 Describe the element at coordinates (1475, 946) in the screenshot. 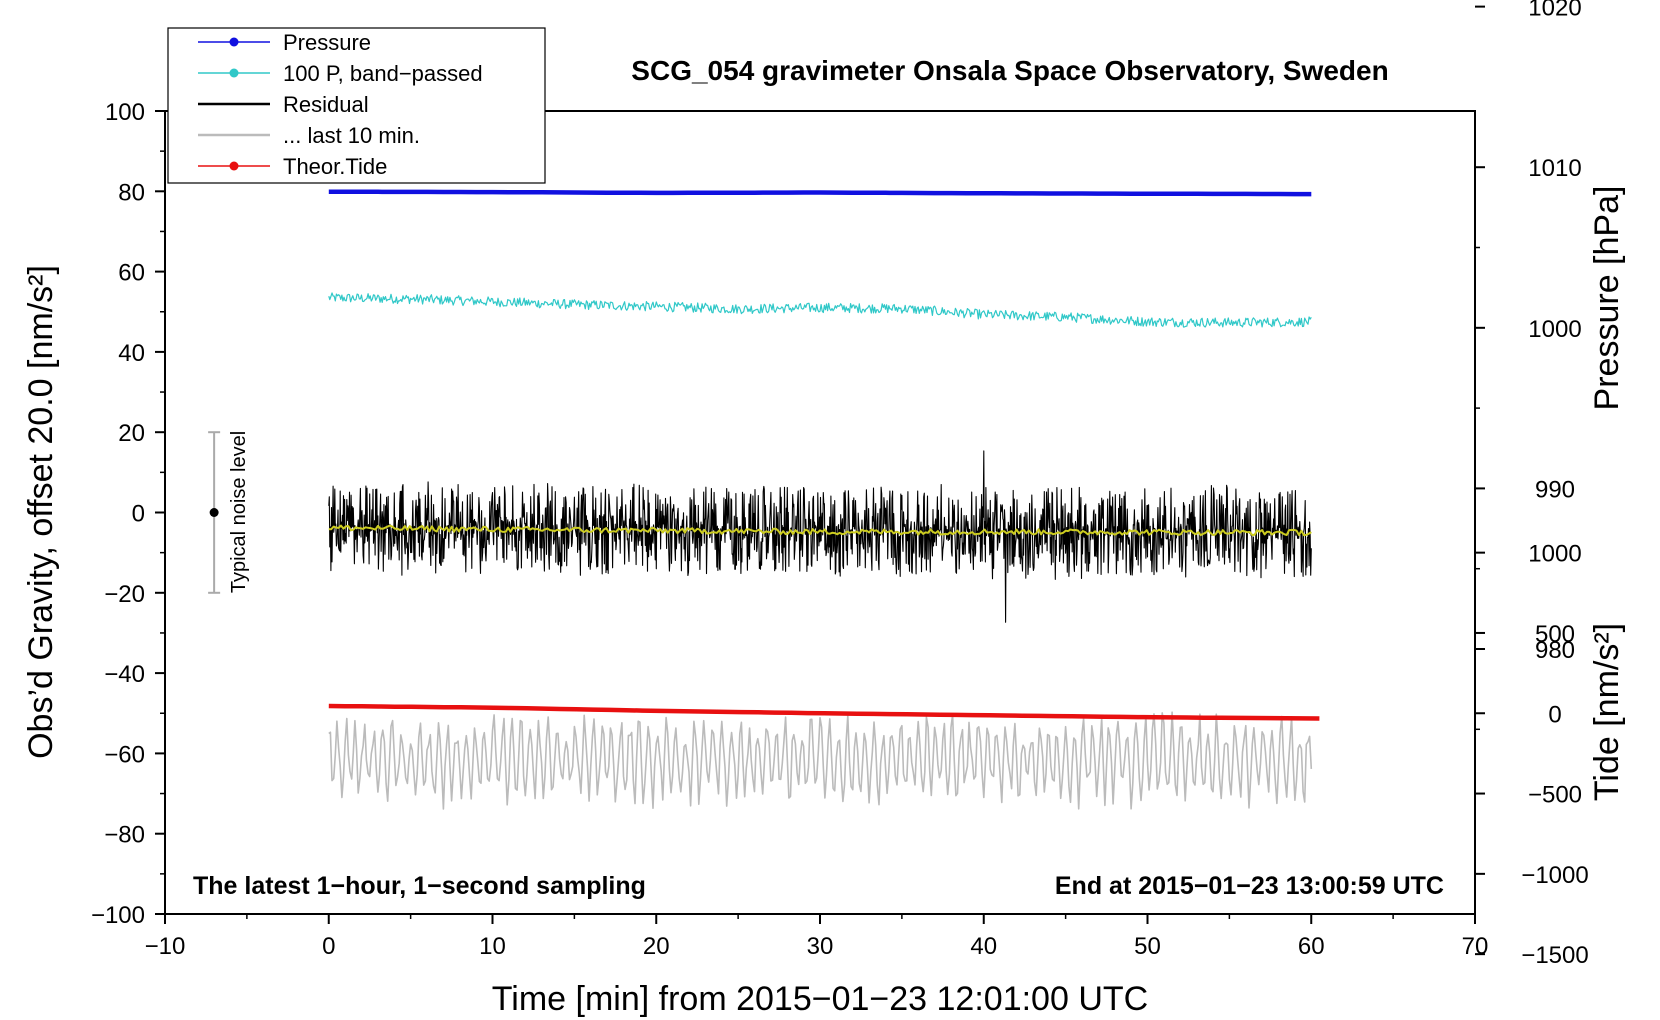

I see `x-tick-label: 70` at that location.